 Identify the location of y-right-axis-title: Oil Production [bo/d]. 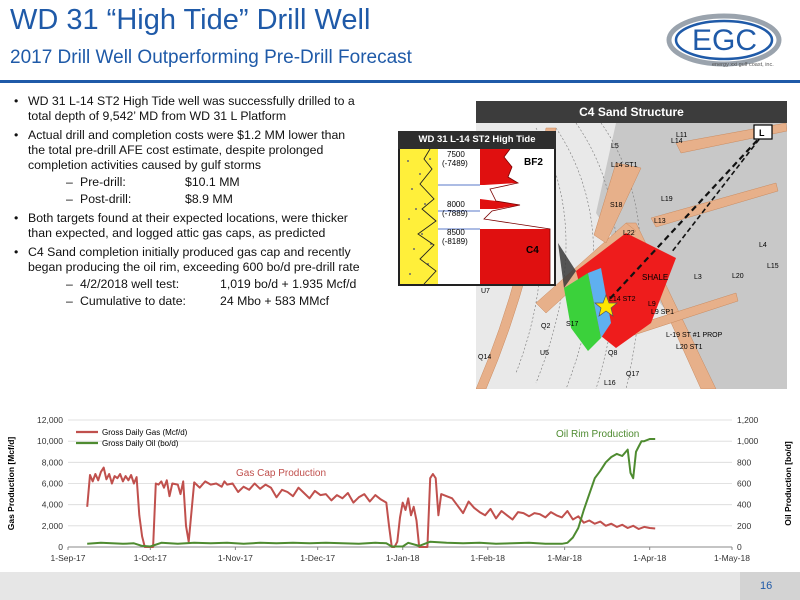
(788, 483).